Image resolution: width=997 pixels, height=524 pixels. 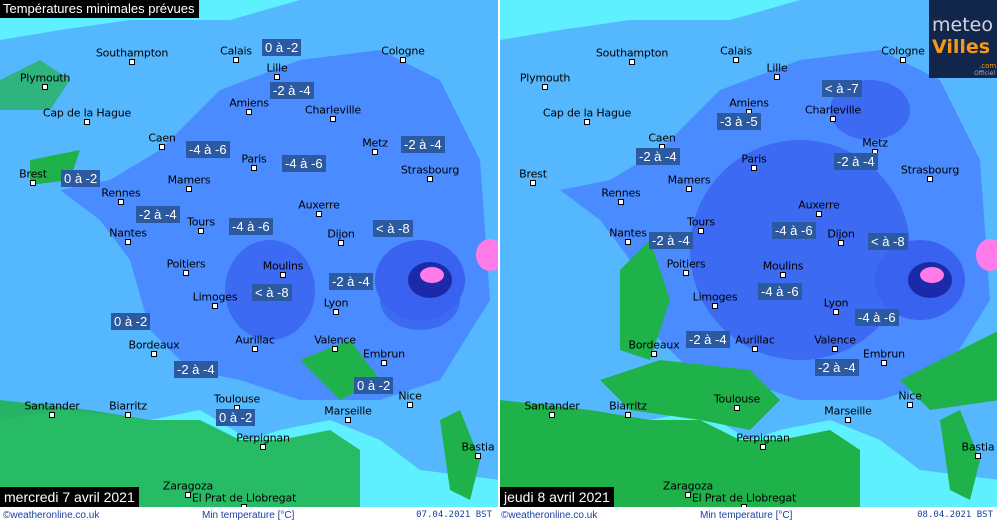 I want to click on forecast-date: mercredi 7 avril 2021, so click(x=69, y=497).